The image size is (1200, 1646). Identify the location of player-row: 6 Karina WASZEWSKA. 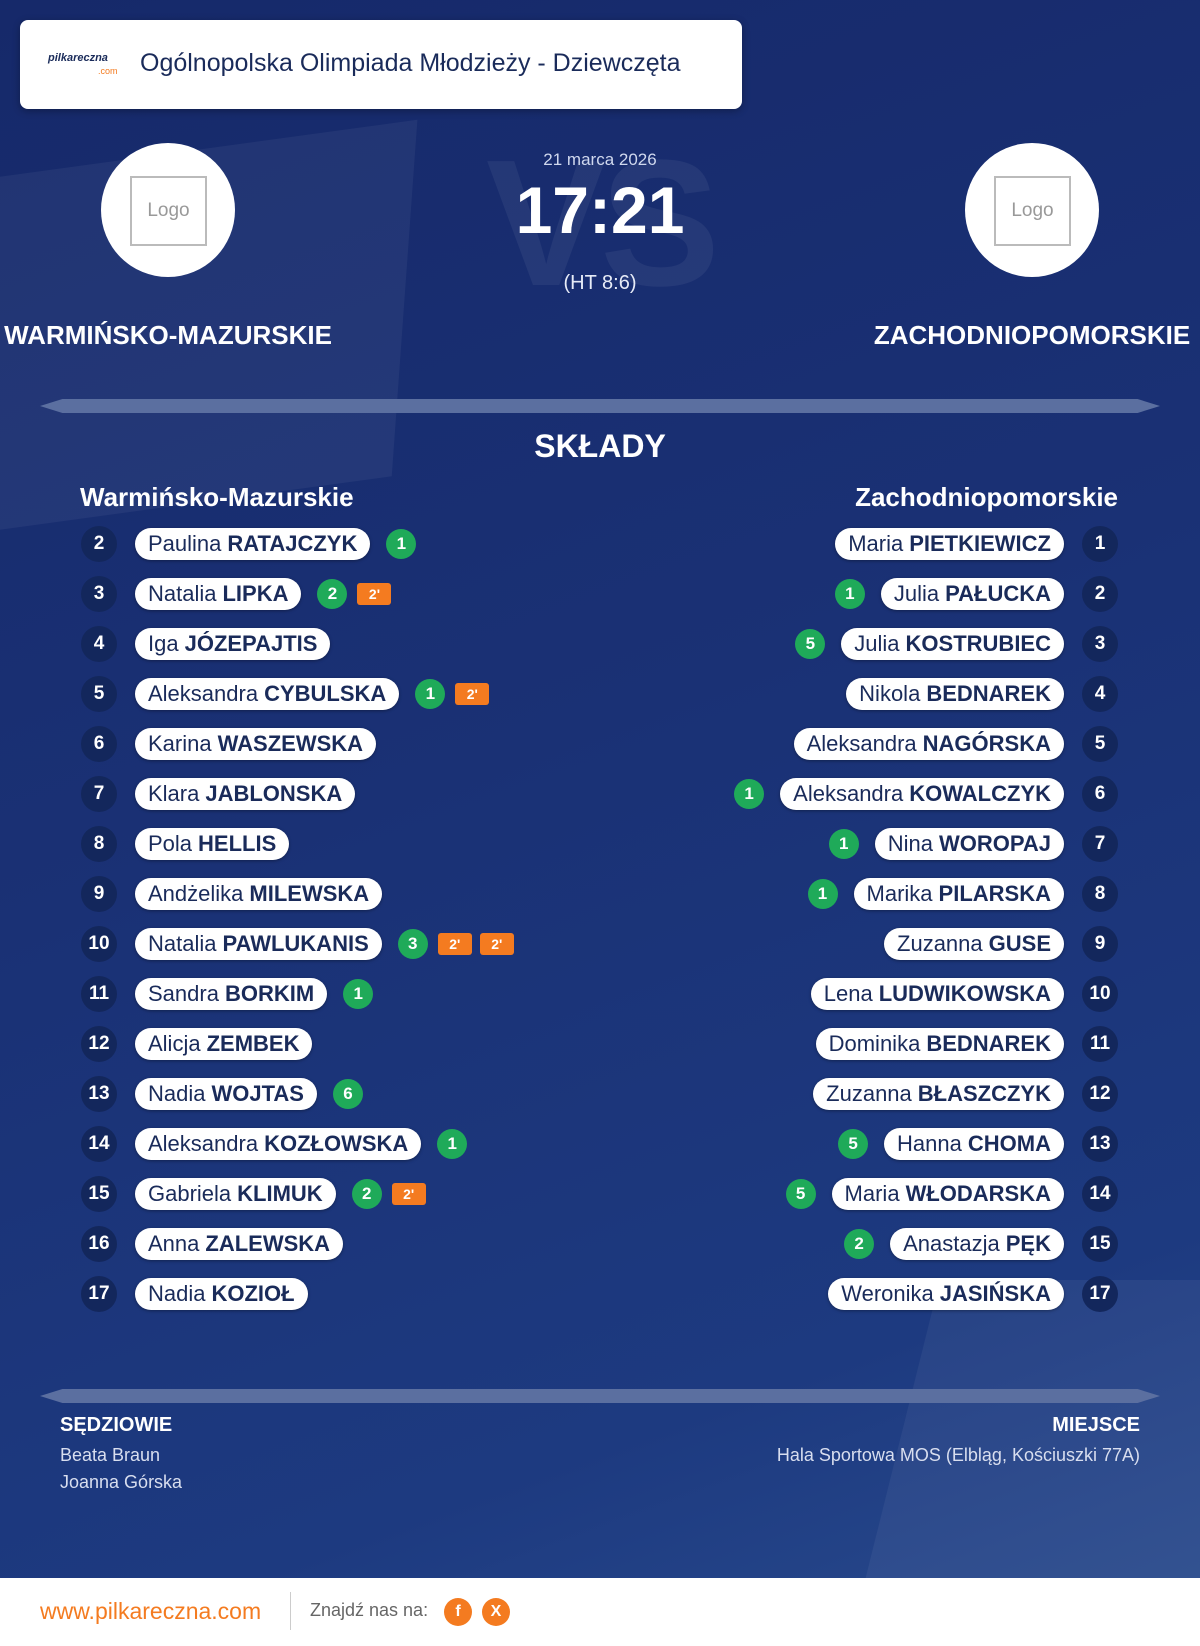
(229, 744).